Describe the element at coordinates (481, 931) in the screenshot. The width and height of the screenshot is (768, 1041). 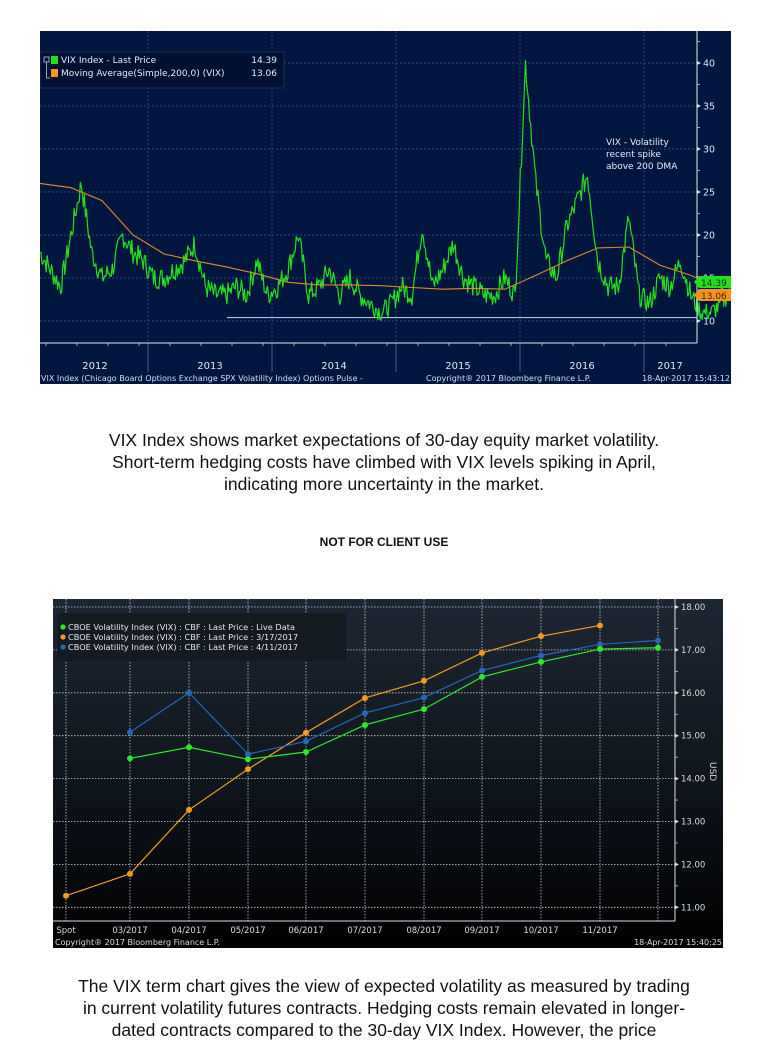
I see `x-tick-label: 09/2017` at that location.